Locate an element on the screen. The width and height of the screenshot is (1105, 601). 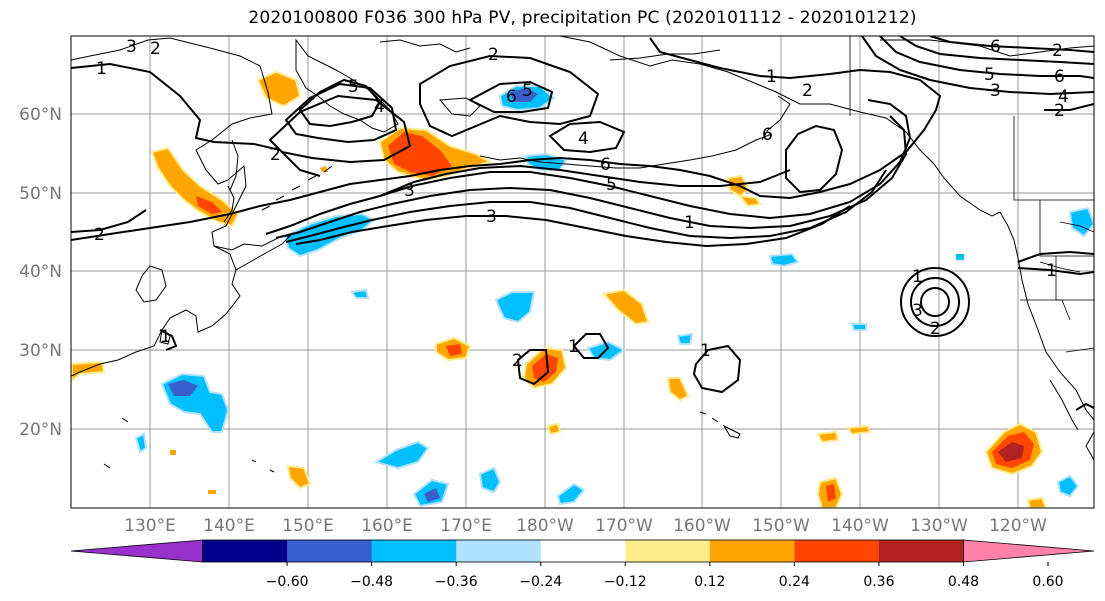
colorbar-extend-high is located at coordinates (1029, 551).